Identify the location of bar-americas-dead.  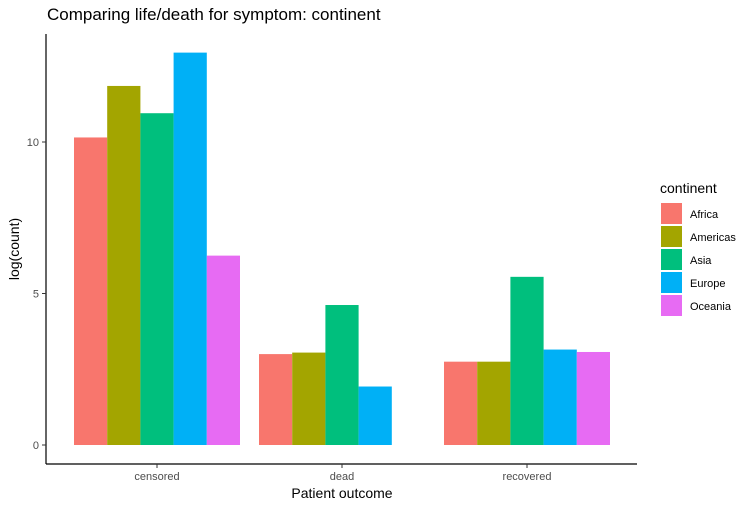
(309, 398).